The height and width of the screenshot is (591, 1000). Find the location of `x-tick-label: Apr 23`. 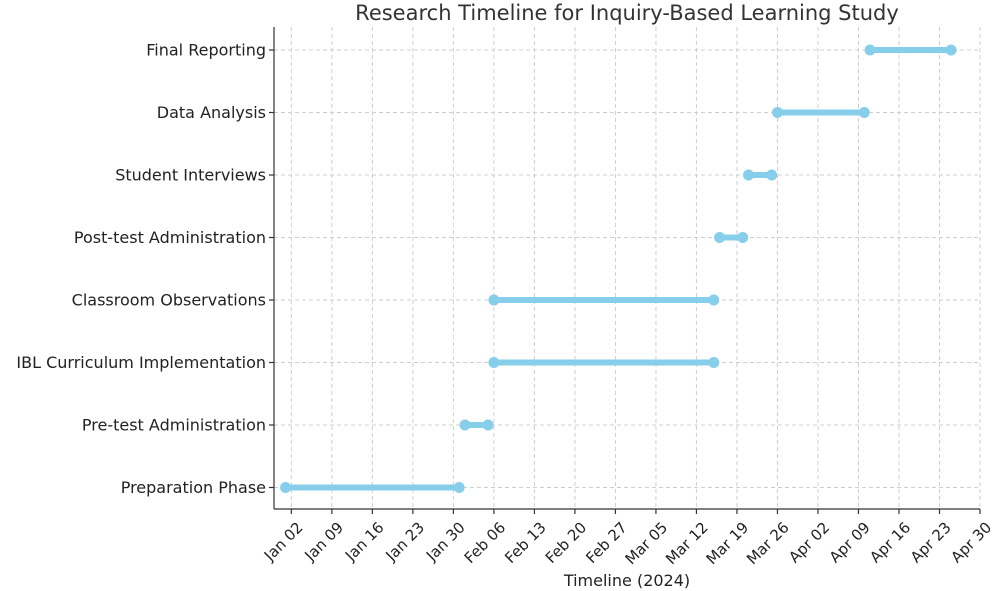

x-tick-label: Apr 23 is located at coordinates (931, 543).